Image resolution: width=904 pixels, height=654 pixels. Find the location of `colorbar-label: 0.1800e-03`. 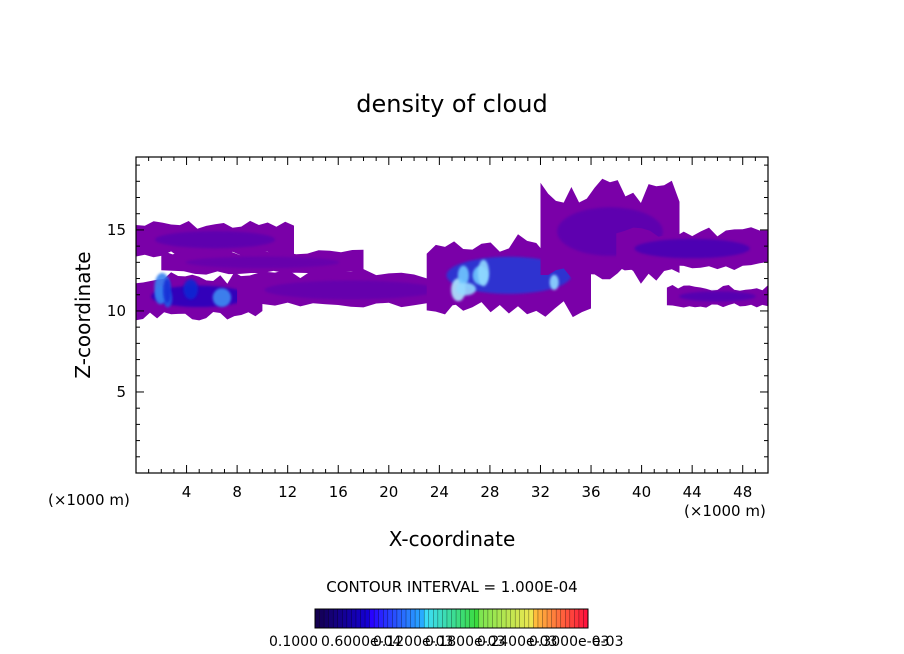

colorbar-label: 0.1800e-03 is located at coordinates (465, 642).